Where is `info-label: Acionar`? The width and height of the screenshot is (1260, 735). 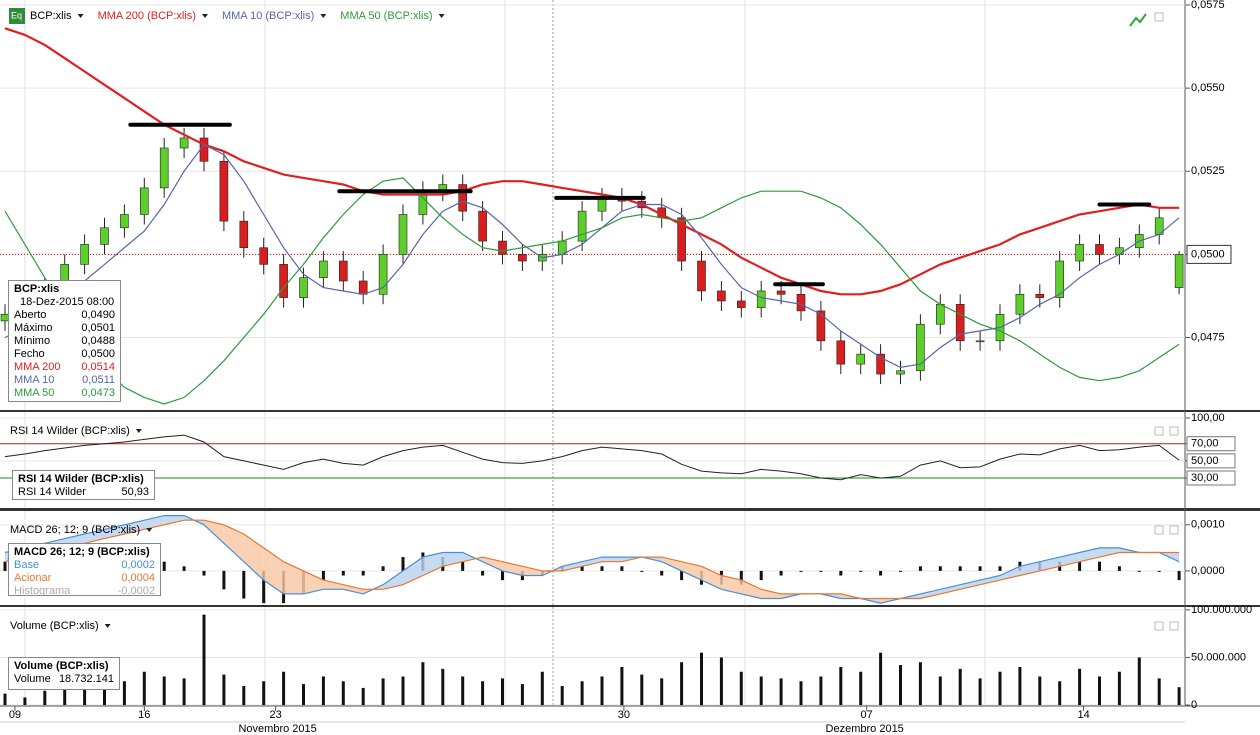
info-label: Acionar is located at coordinates (33, 578).